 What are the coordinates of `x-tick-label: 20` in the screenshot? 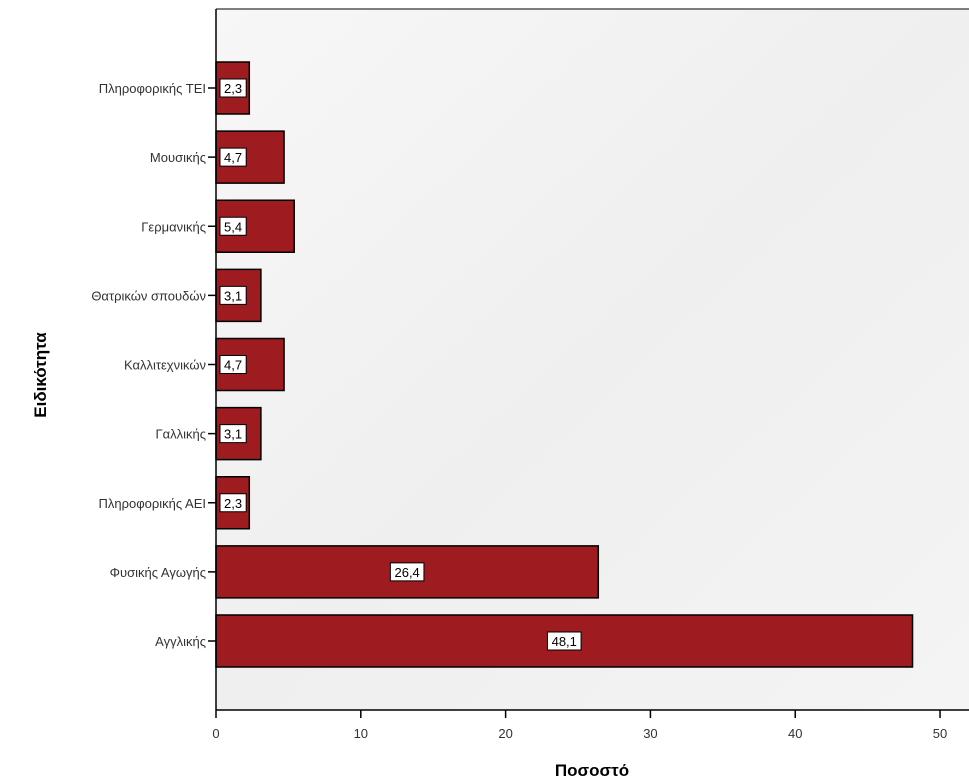 It's located at (505, 733).